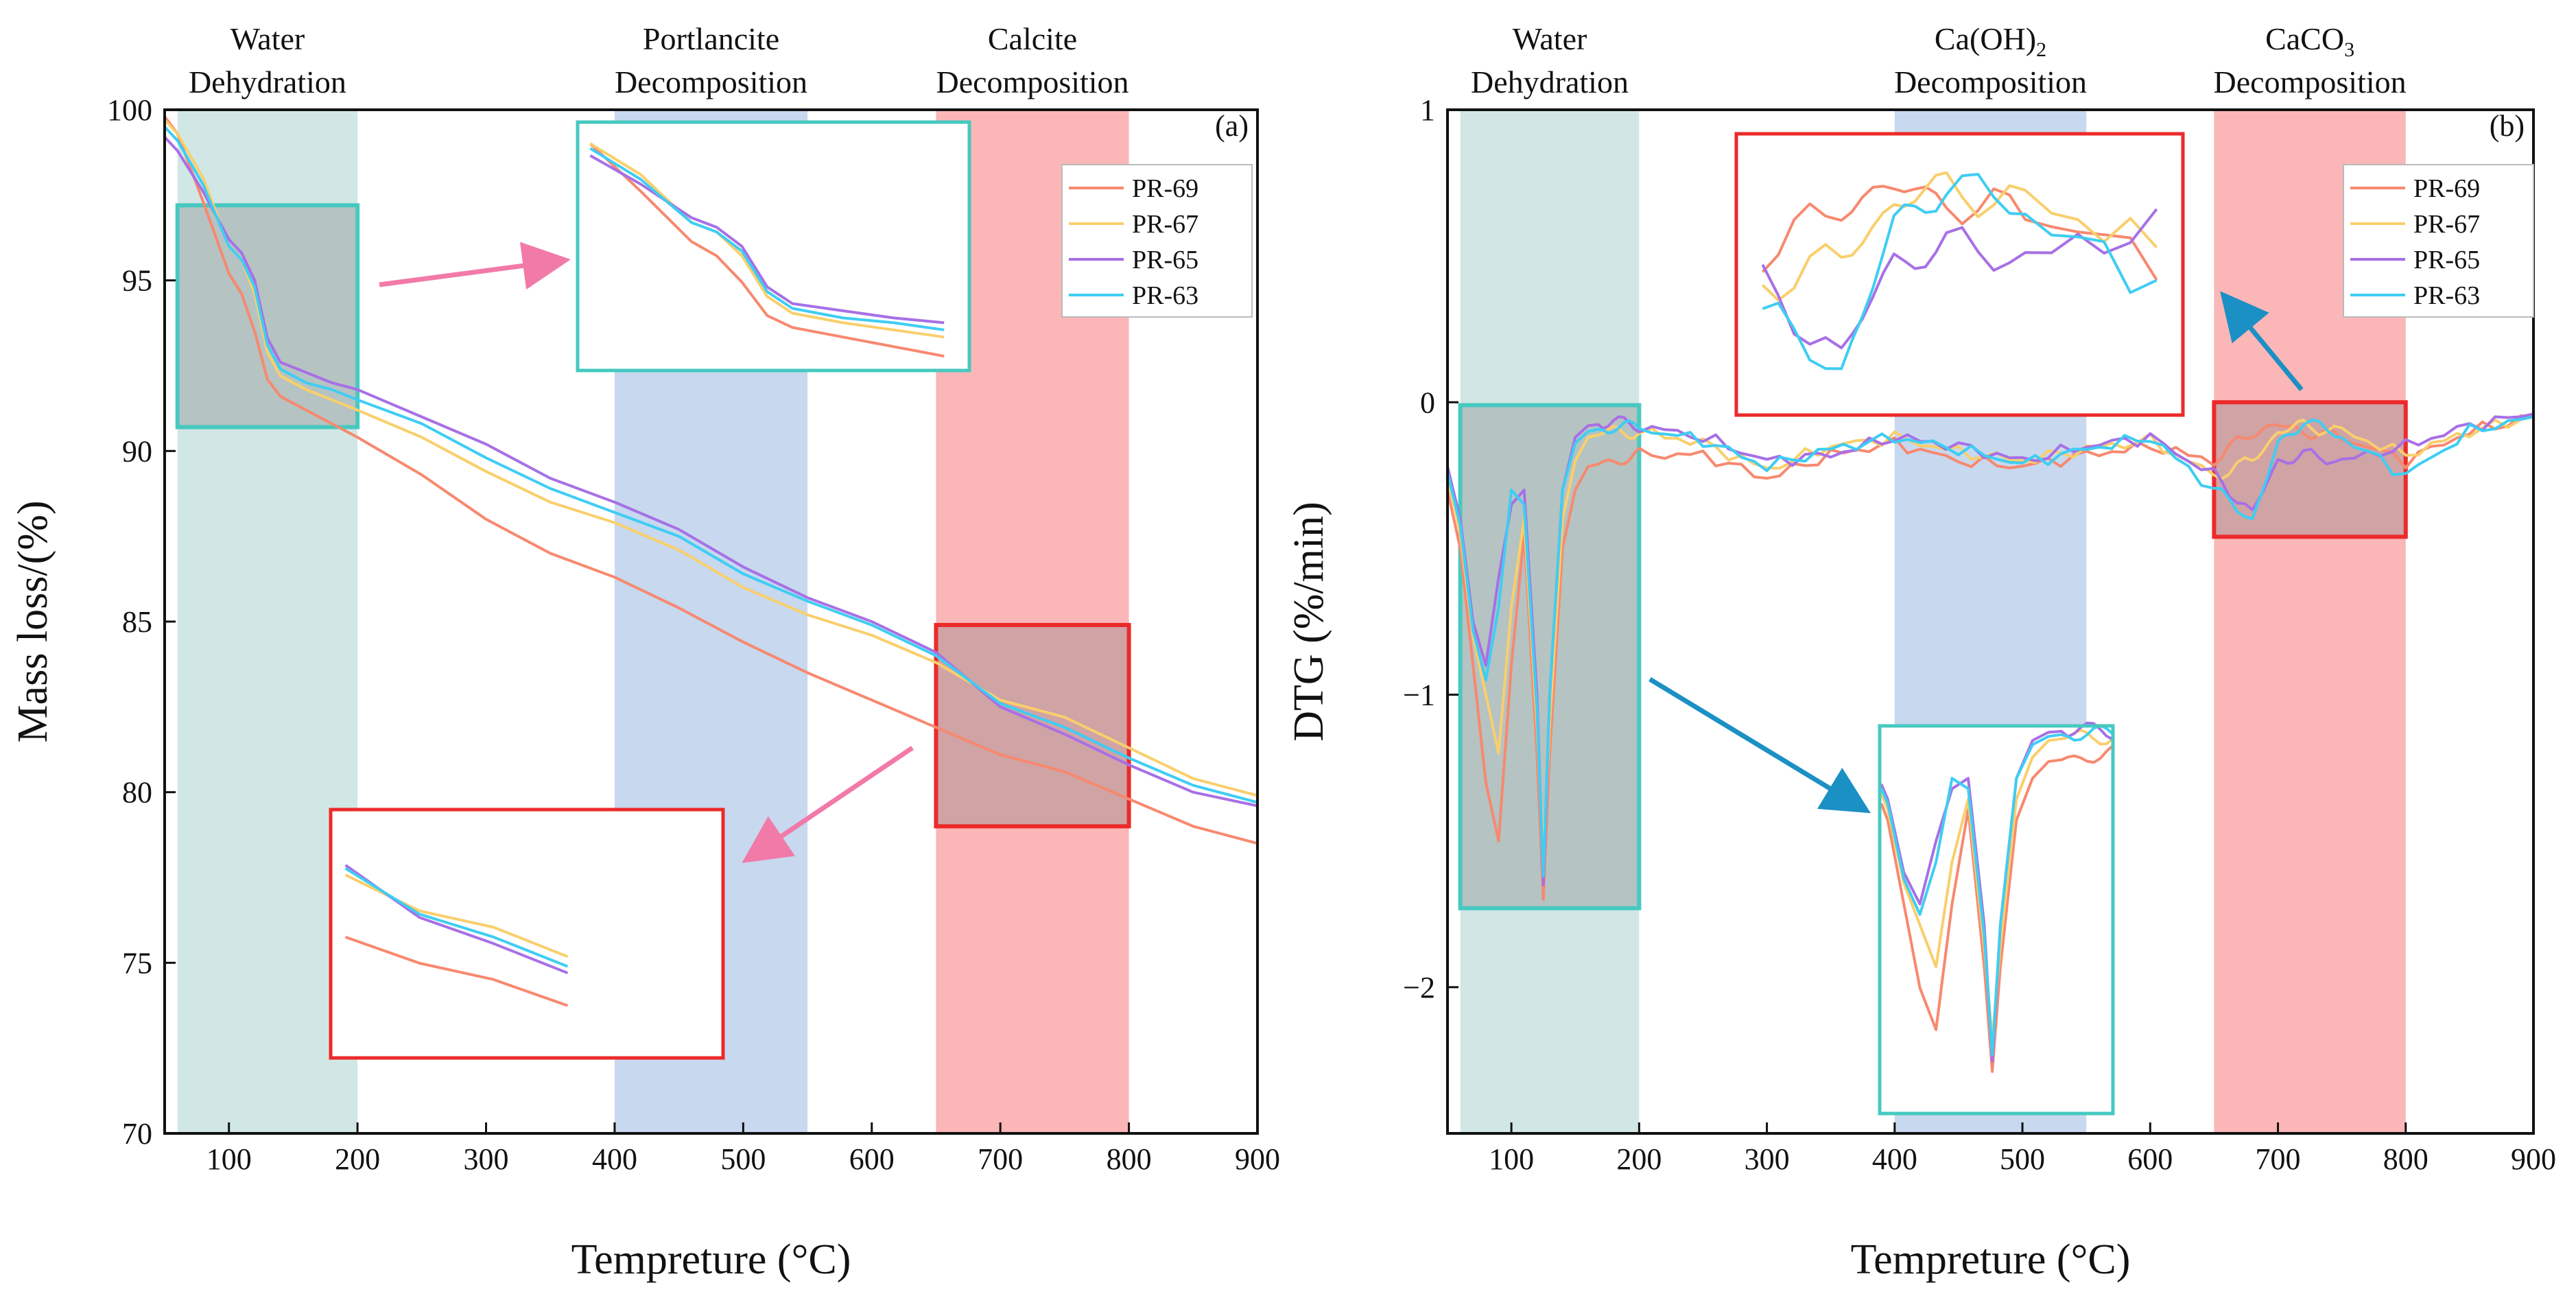 This screenshot has height=1296, width=2576. Describe the element at coordinates (1032, 38) in the screenshot. I see `region-label: Calcite` at that location.